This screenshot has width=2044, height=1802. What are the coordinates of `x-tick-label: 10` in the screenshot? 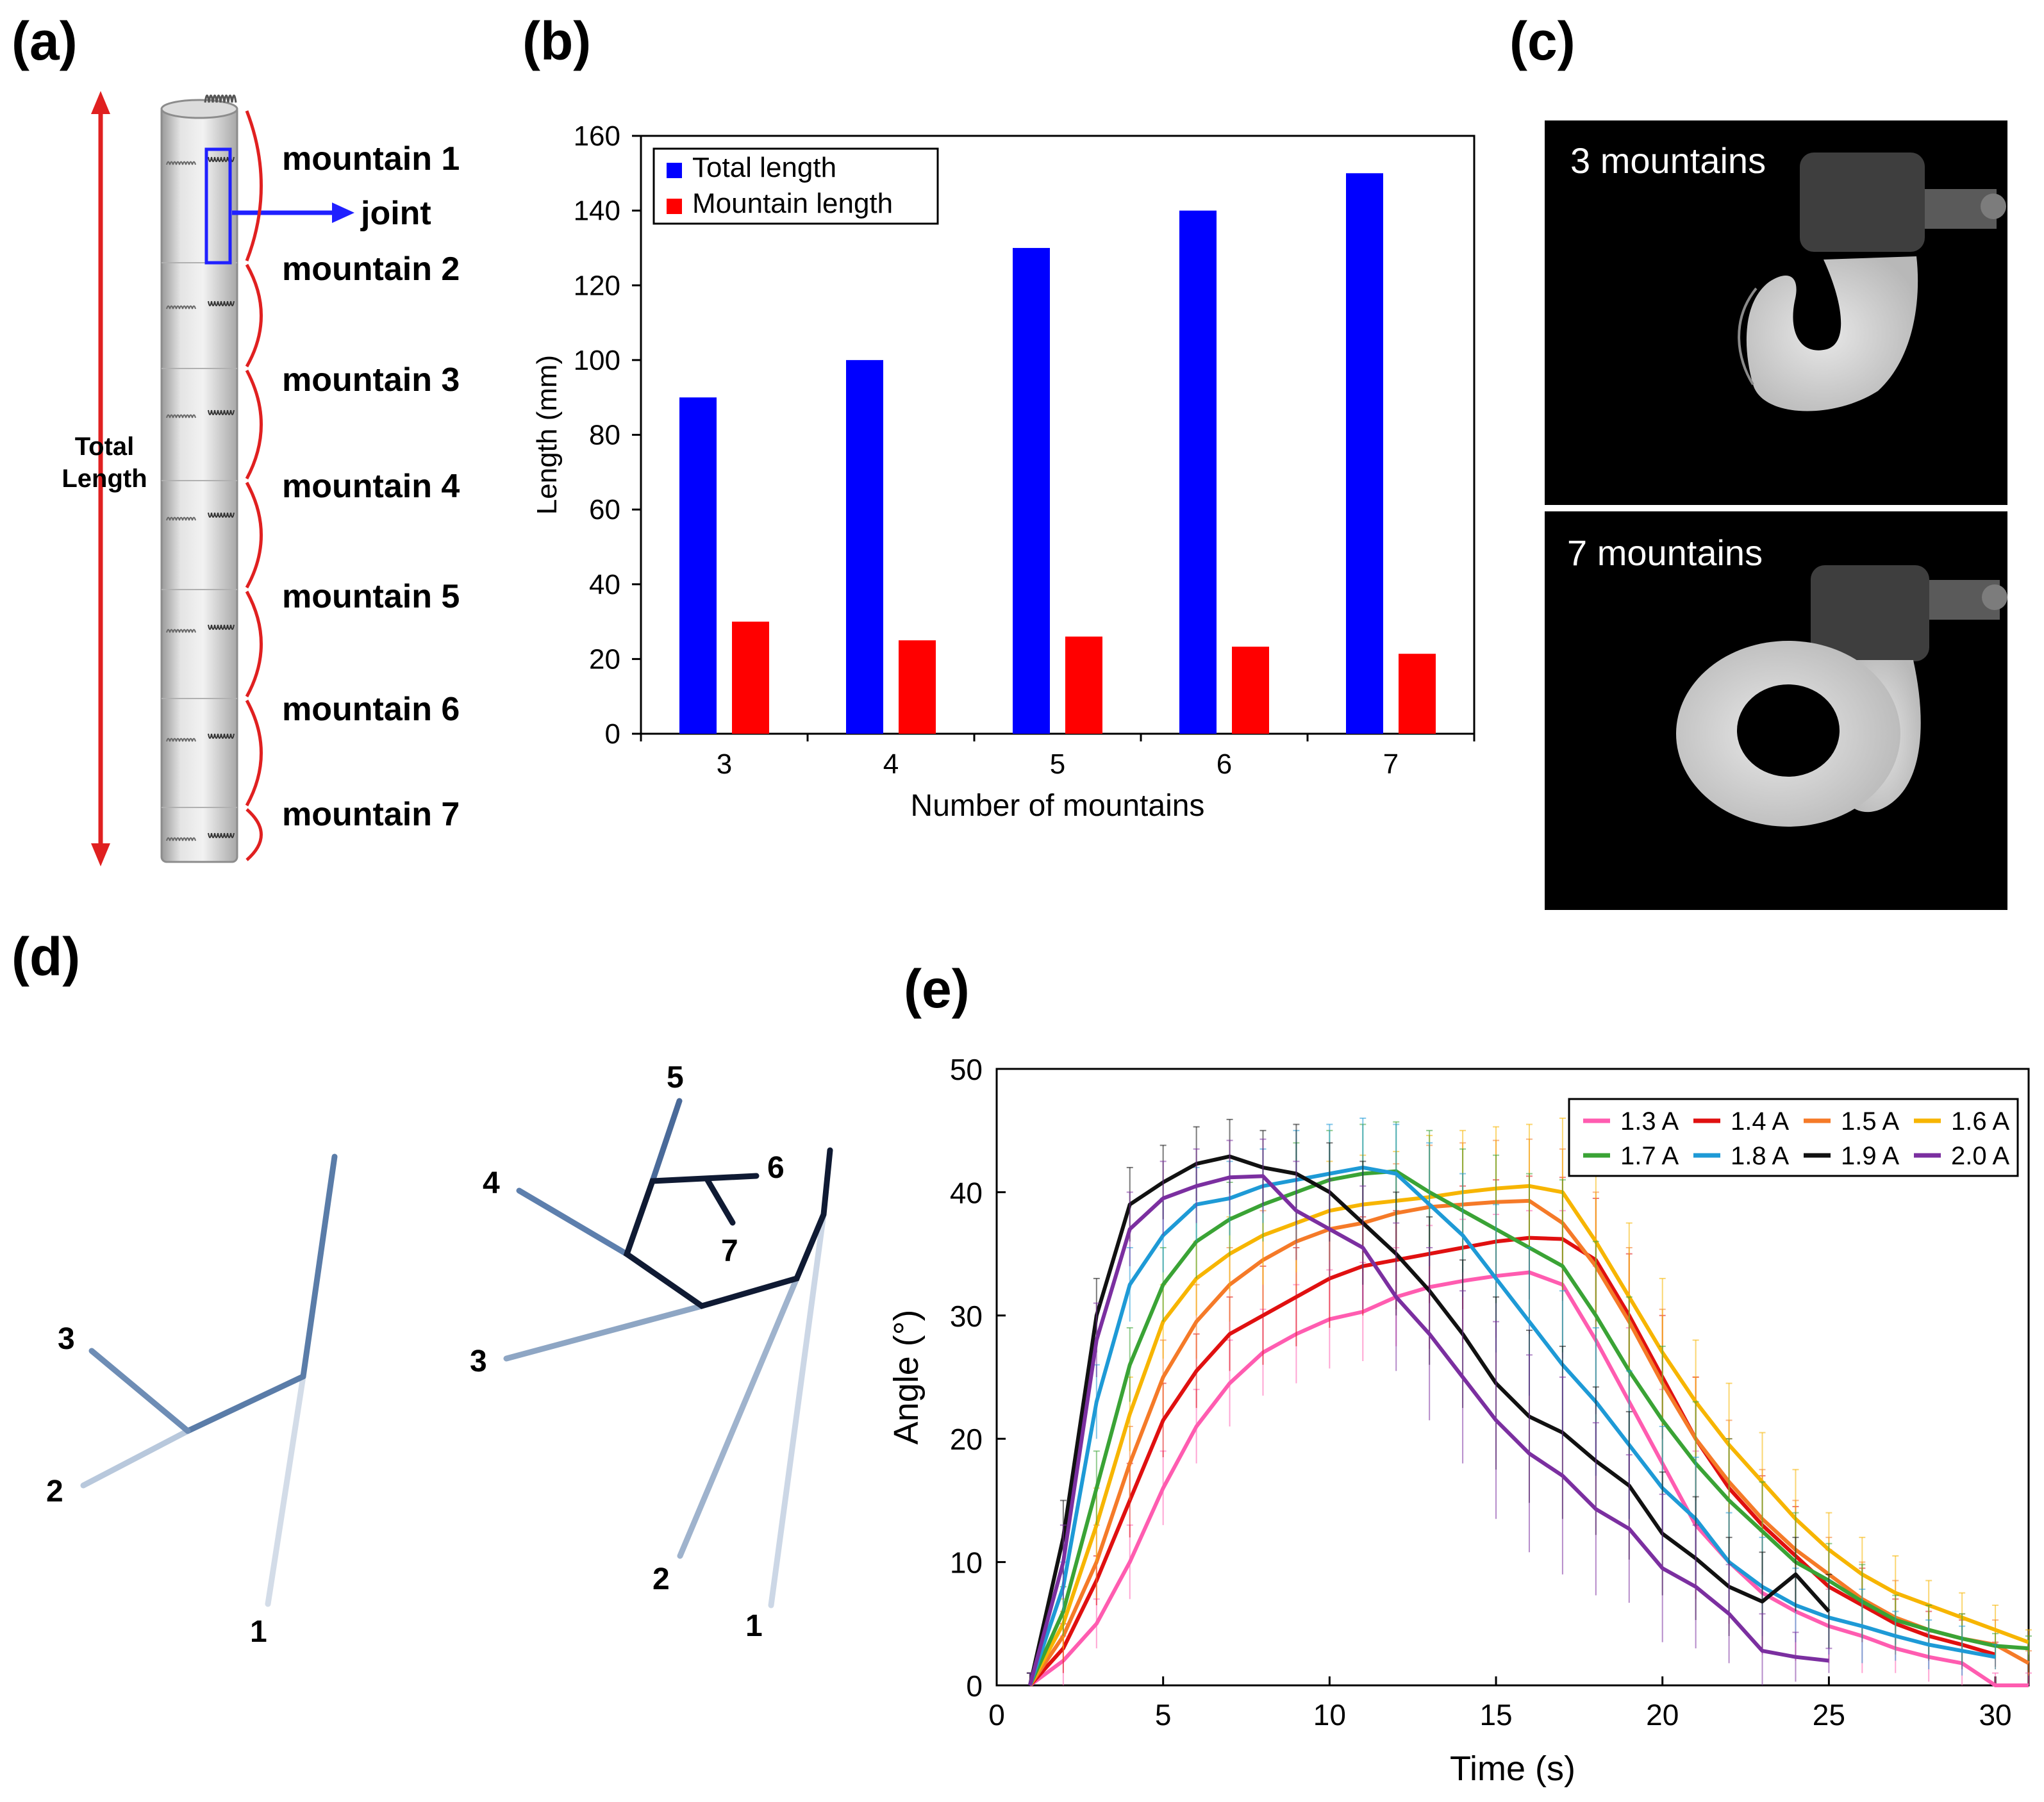 It's located at (1329, 1715).